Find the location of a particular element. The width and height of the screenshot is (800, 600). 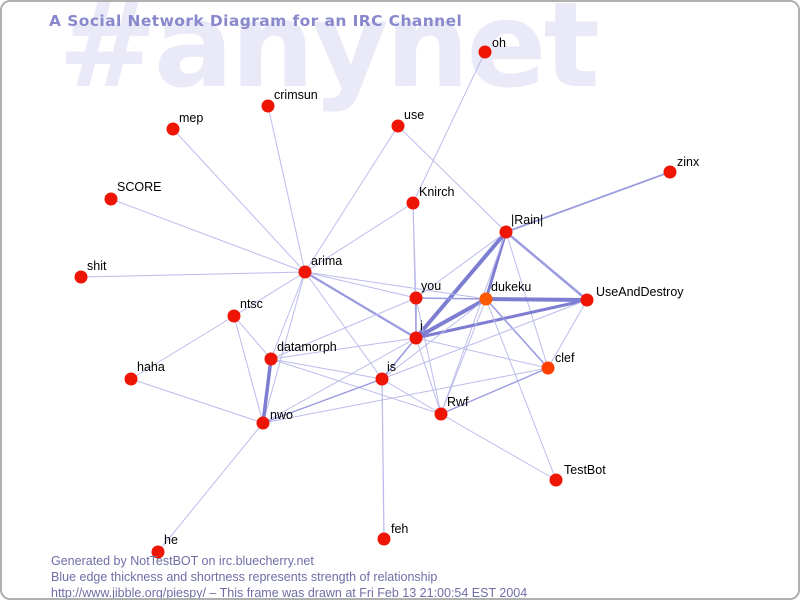

edge-haha-nwo is located at coordinates (197, 401).